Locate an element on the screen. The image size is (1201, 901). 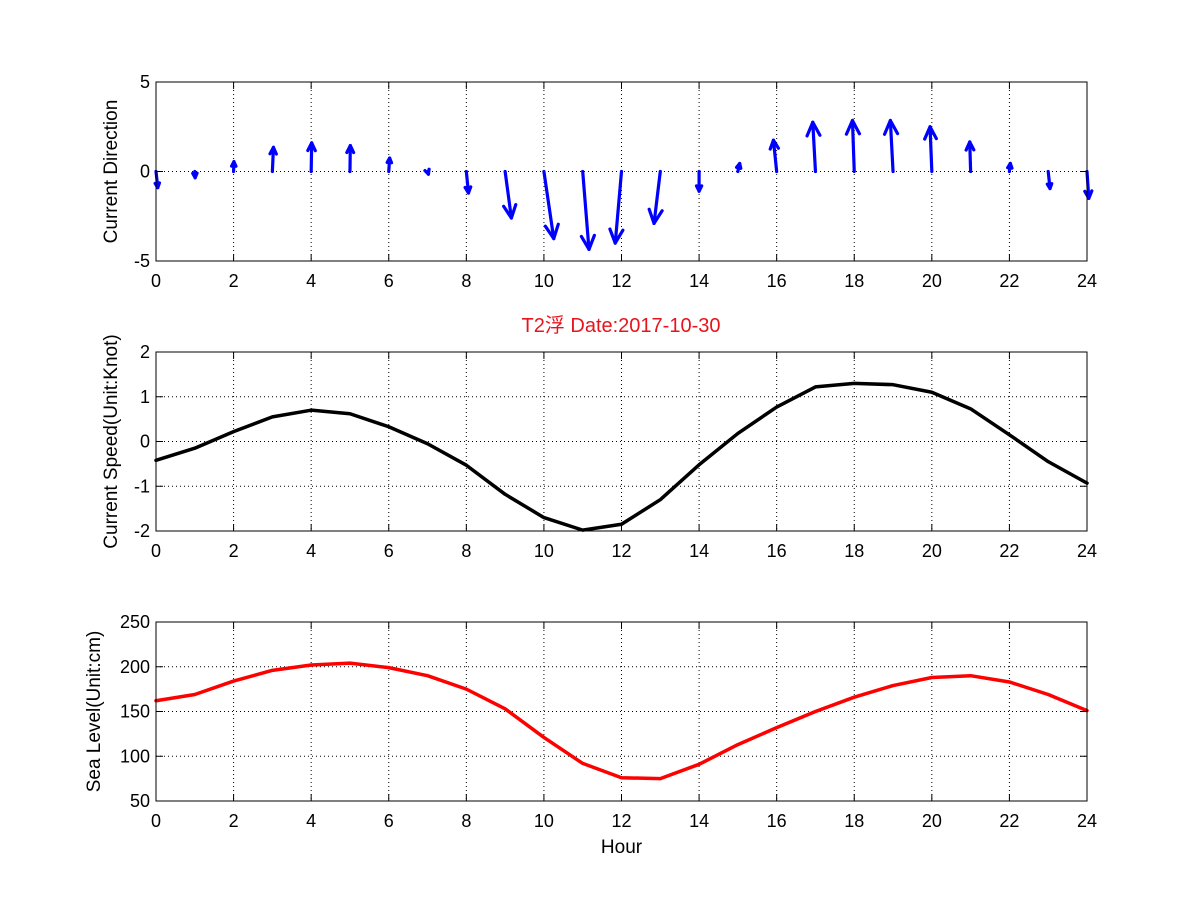
y-tick-label: 100 is located at coordinates (135, 756).